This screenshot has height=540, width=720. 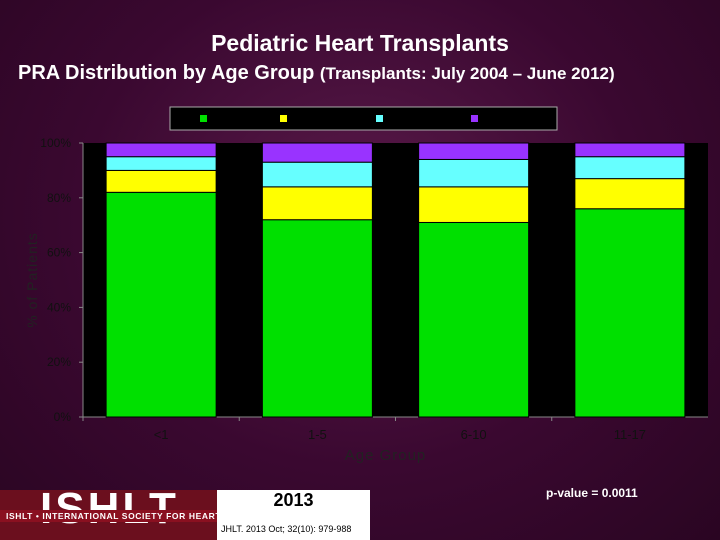 I want to click on y-tick-label: 40%, so click(x=59, y=307).